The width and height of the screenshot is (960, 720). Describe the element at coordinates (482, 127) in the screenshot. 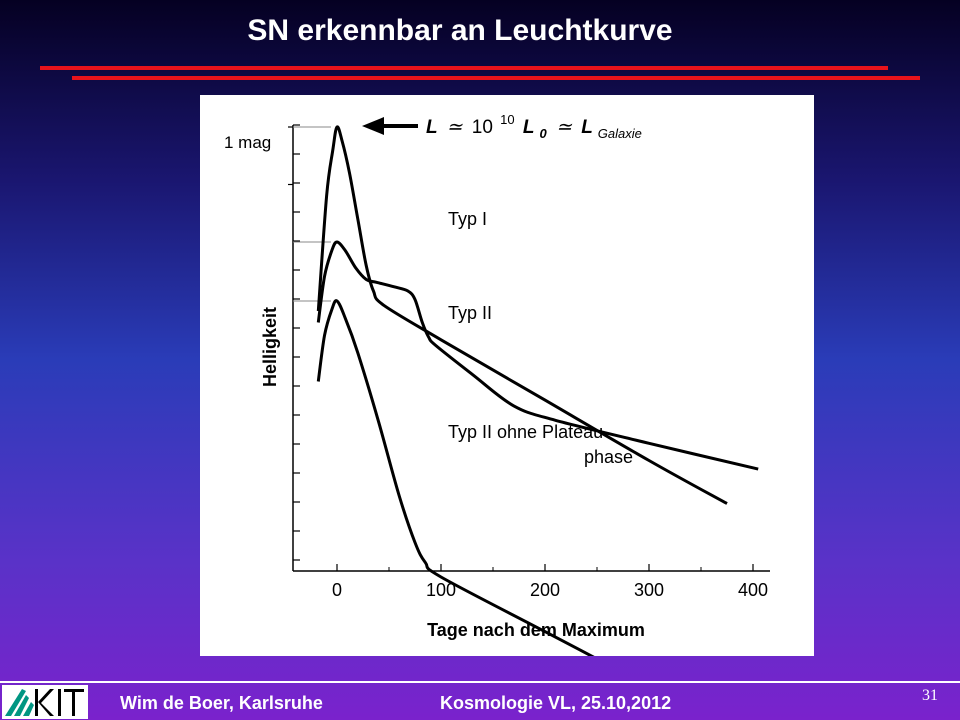

I see `formula-base: 10` at that location.